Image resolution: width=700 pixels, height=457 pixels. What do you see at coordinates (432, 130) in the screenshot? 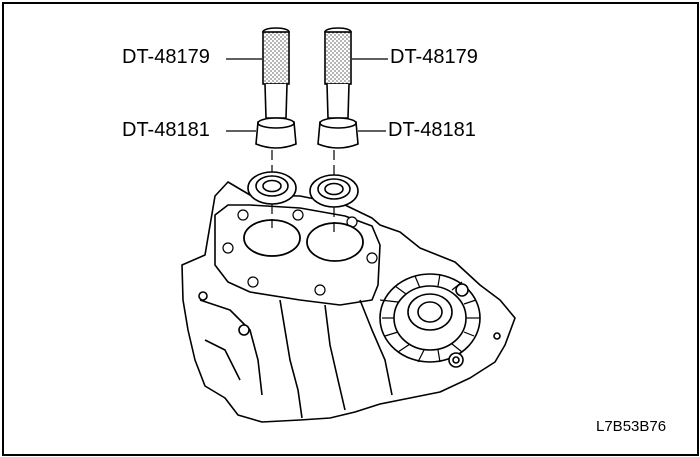
I see `label-dt-48181-right: DT-48181` at bounding box center [432, 130].